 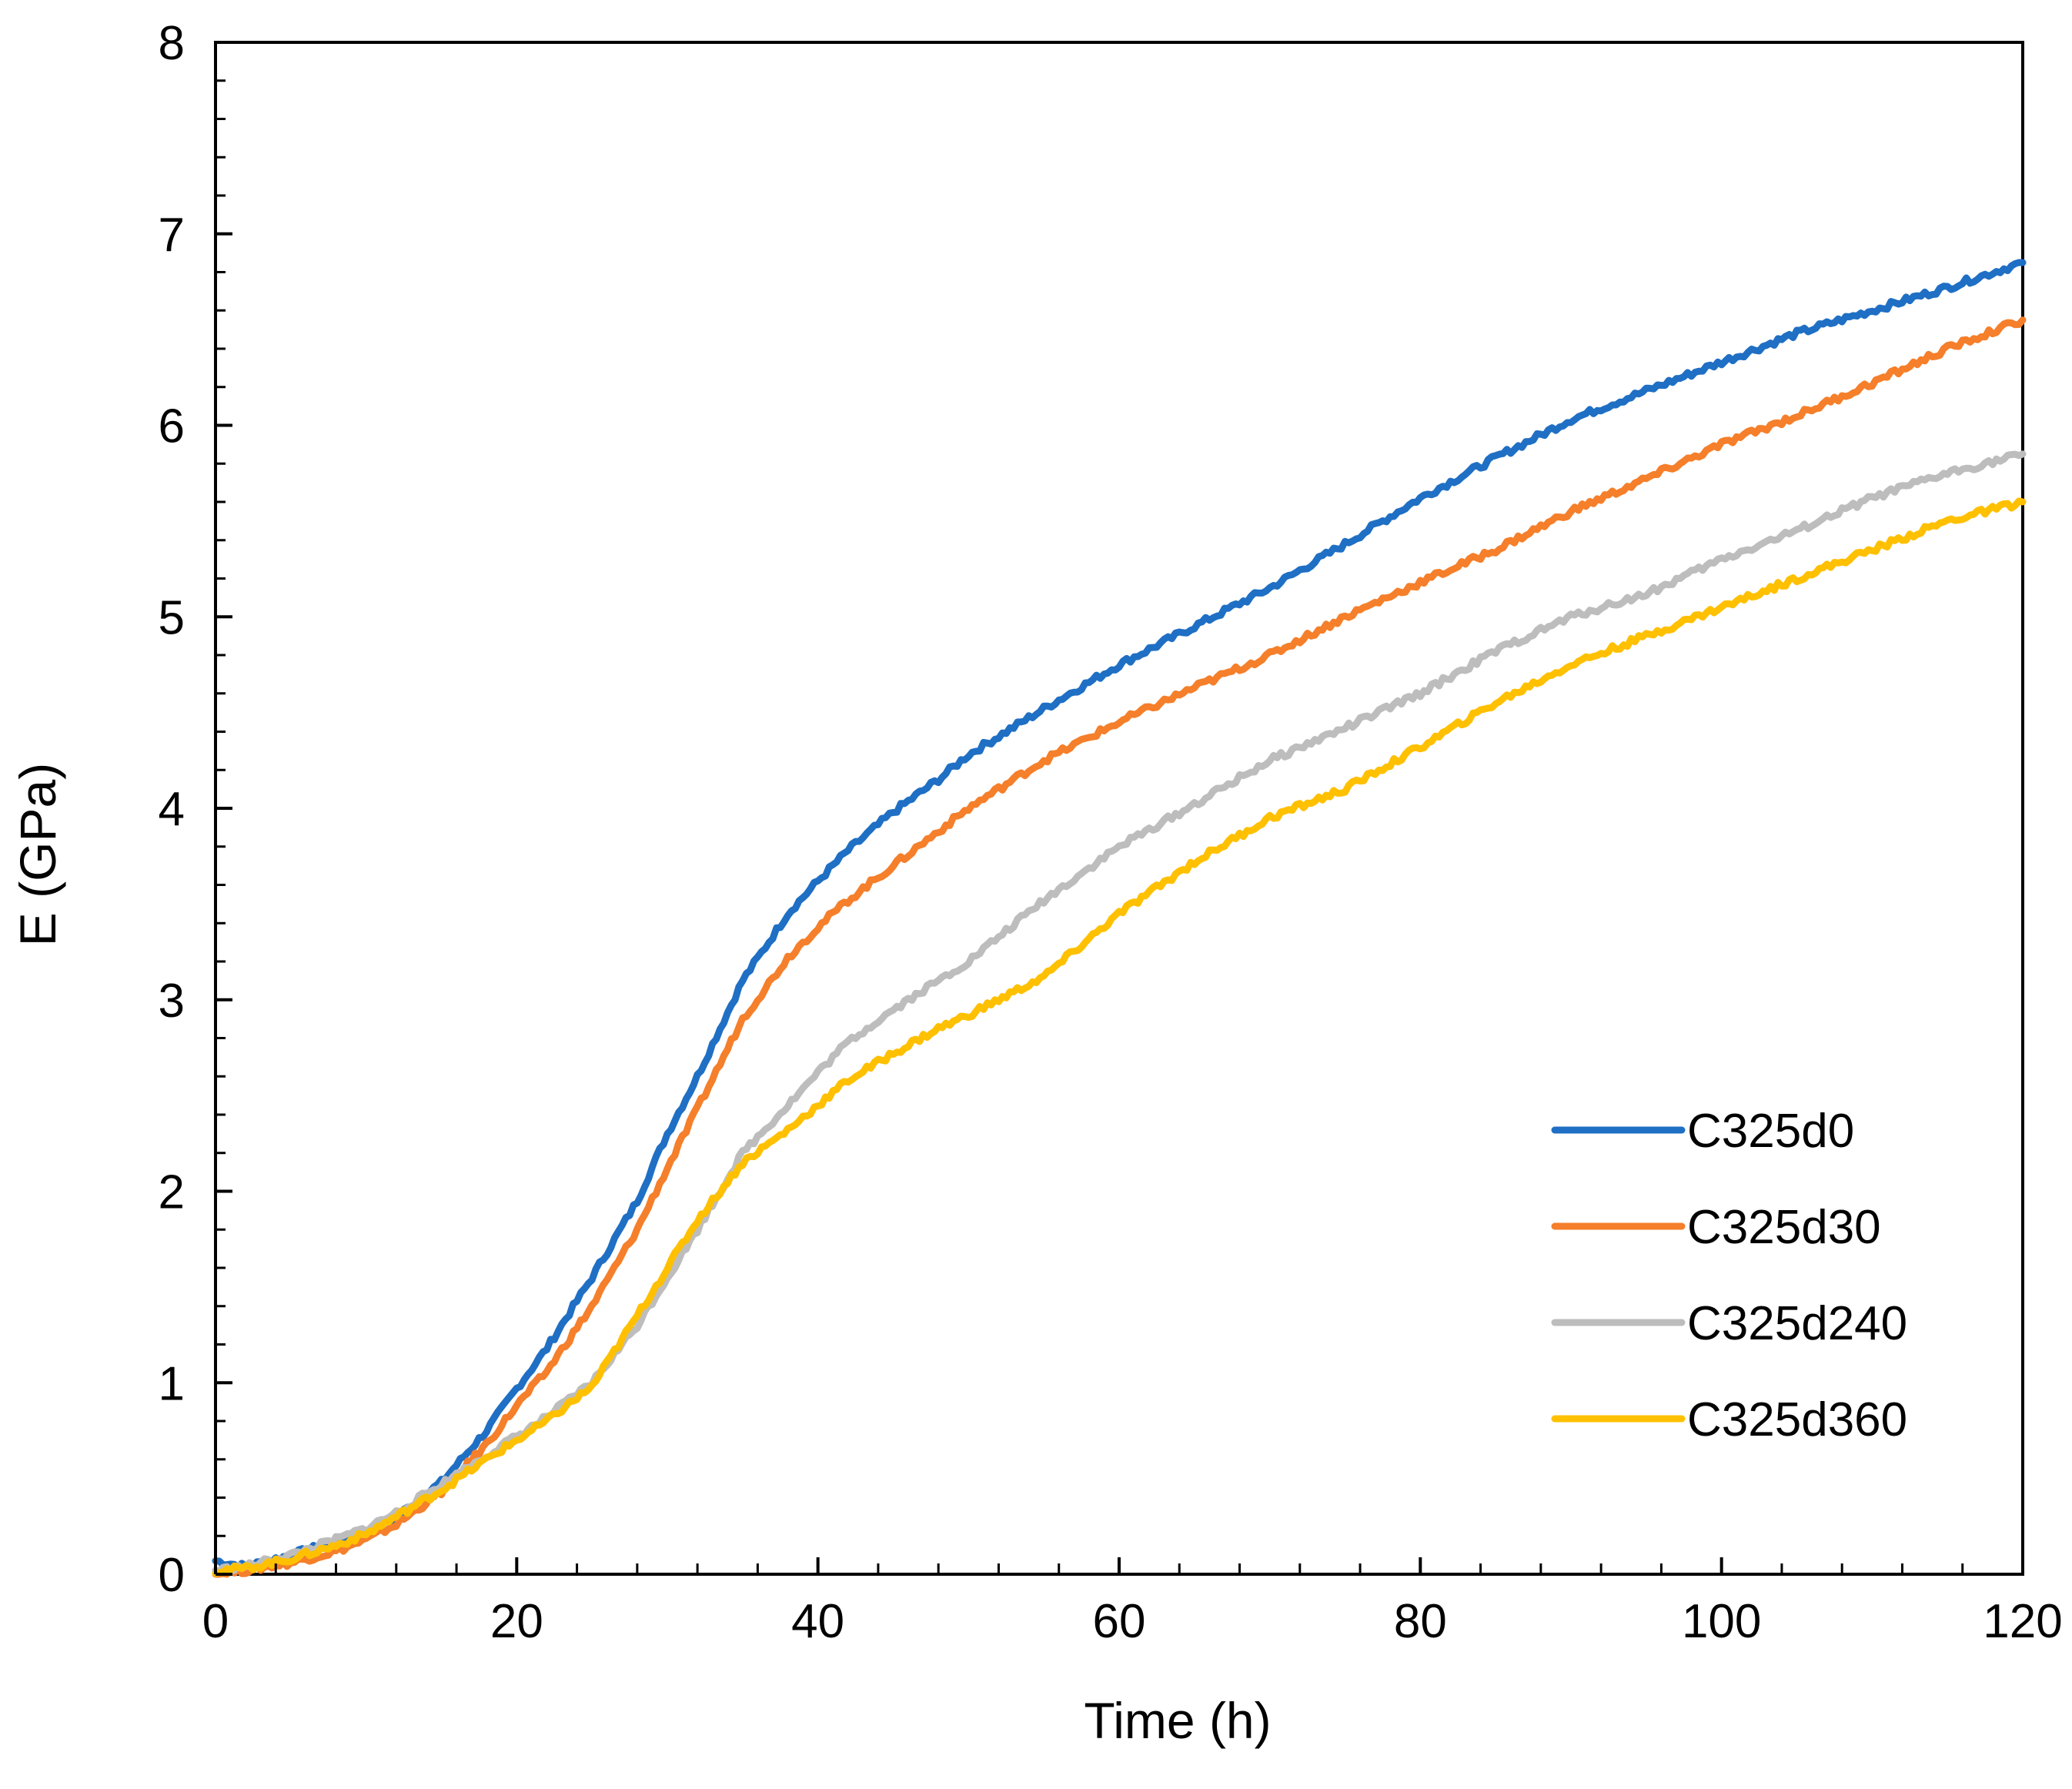 What do you see at coordinates (172, 1192) in the screenshot?
I see `y-tick-label: 2` at bounding box center [172, 1192].